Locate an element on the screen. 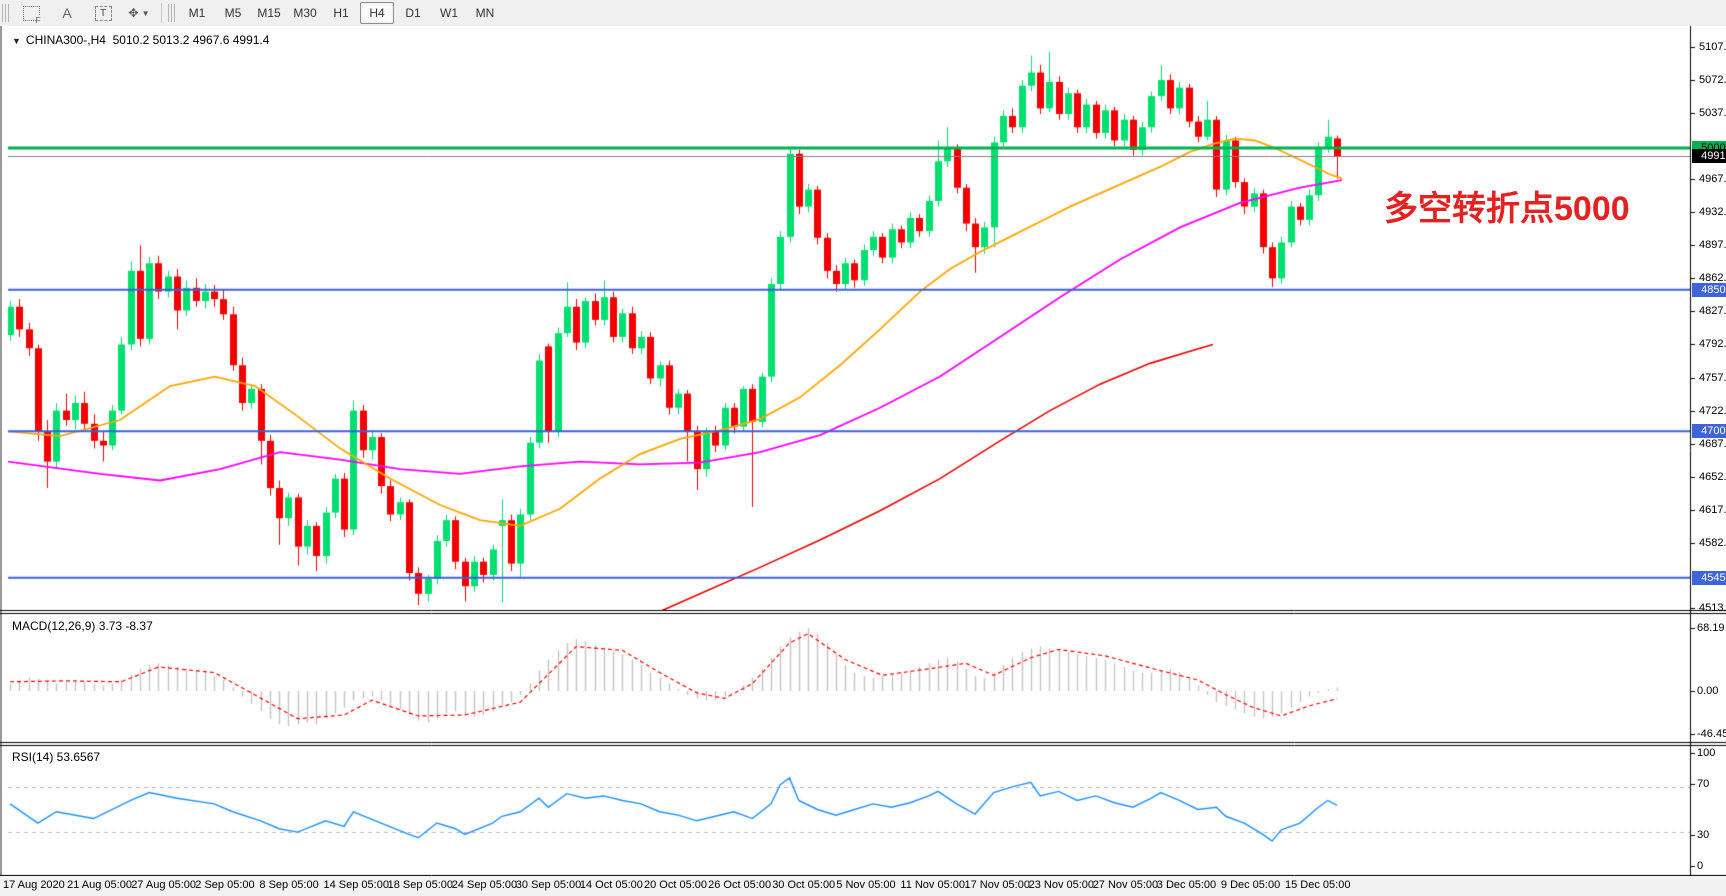  price-axis-tick-label: 4582.0 is located at coordinates (1712, 542).